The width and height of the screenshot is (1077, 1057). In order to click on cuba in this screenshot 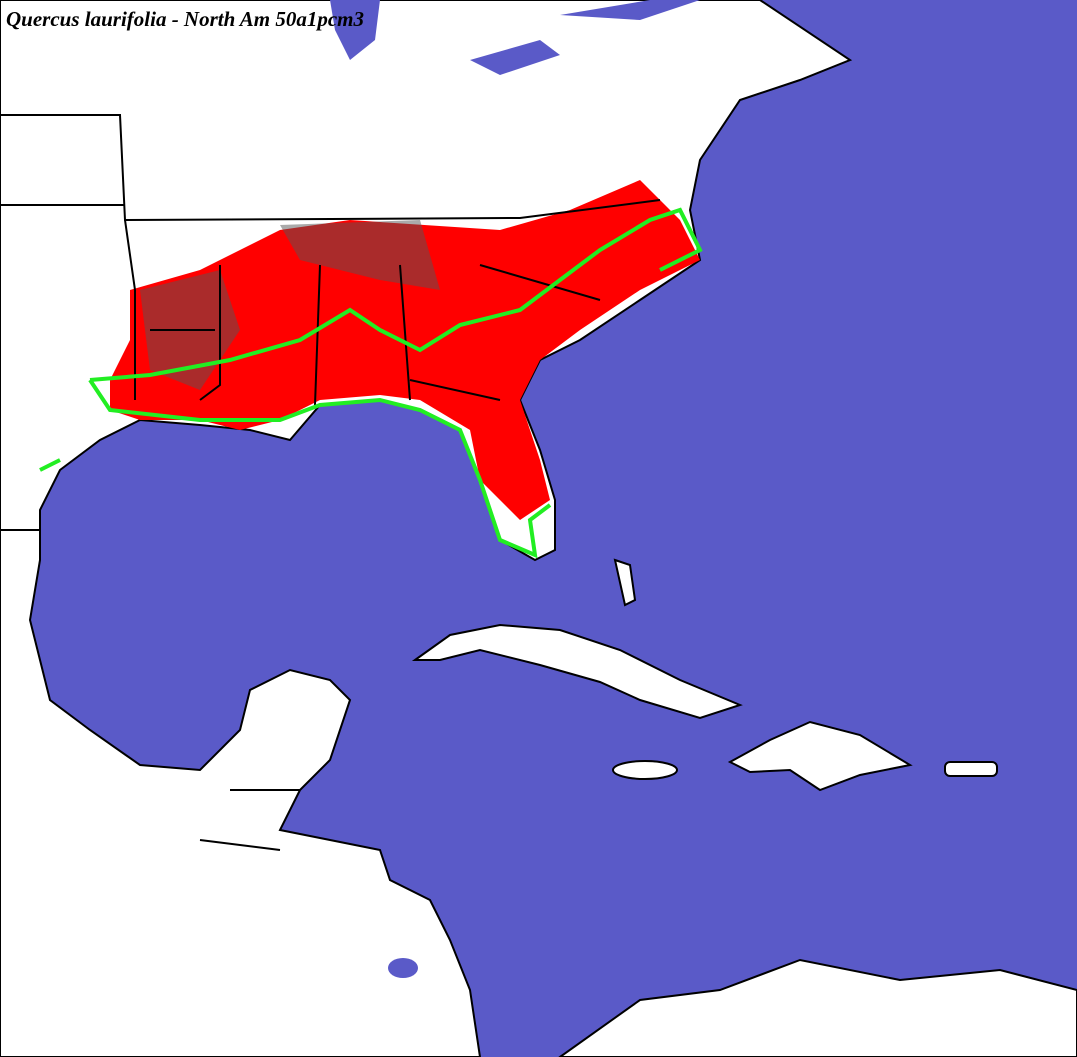, I will do `click(577, 671)`.